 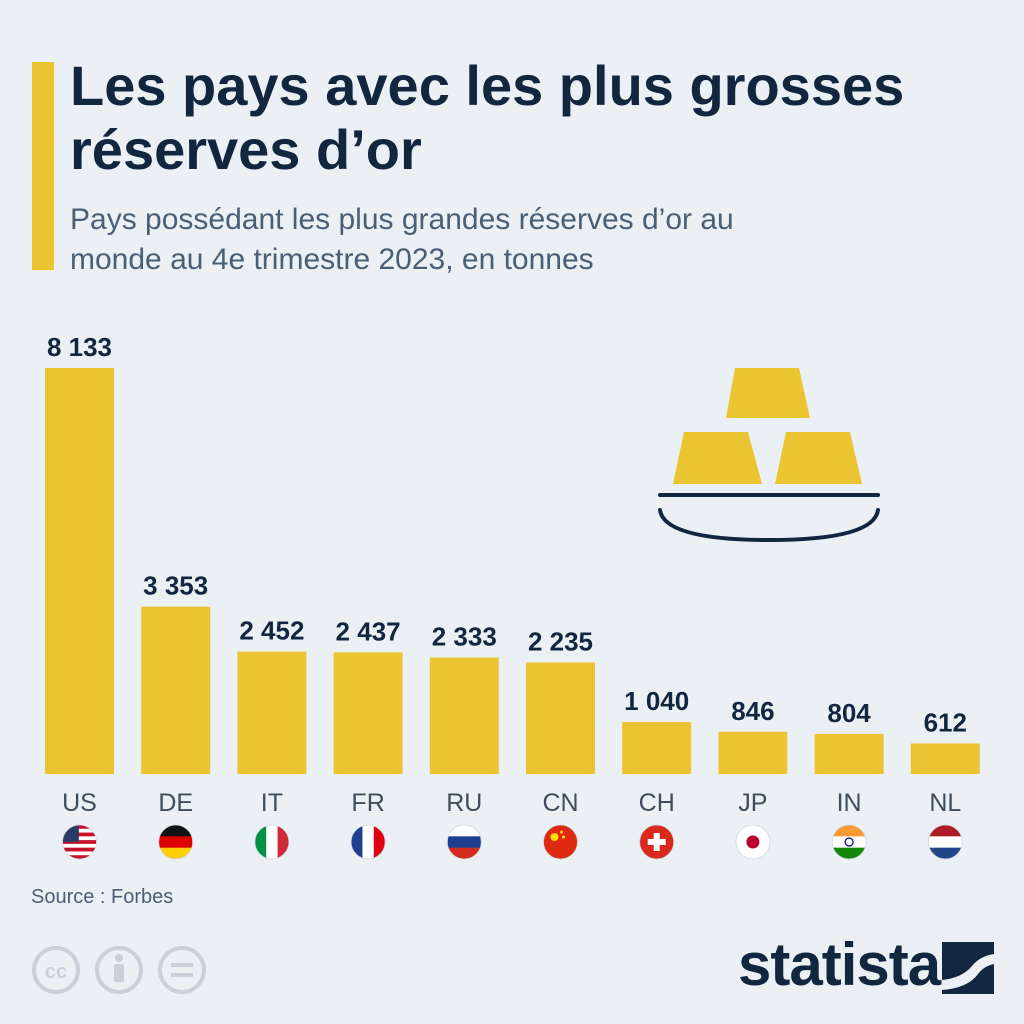 I want to click on bar-in, so click(x=849, y=753).